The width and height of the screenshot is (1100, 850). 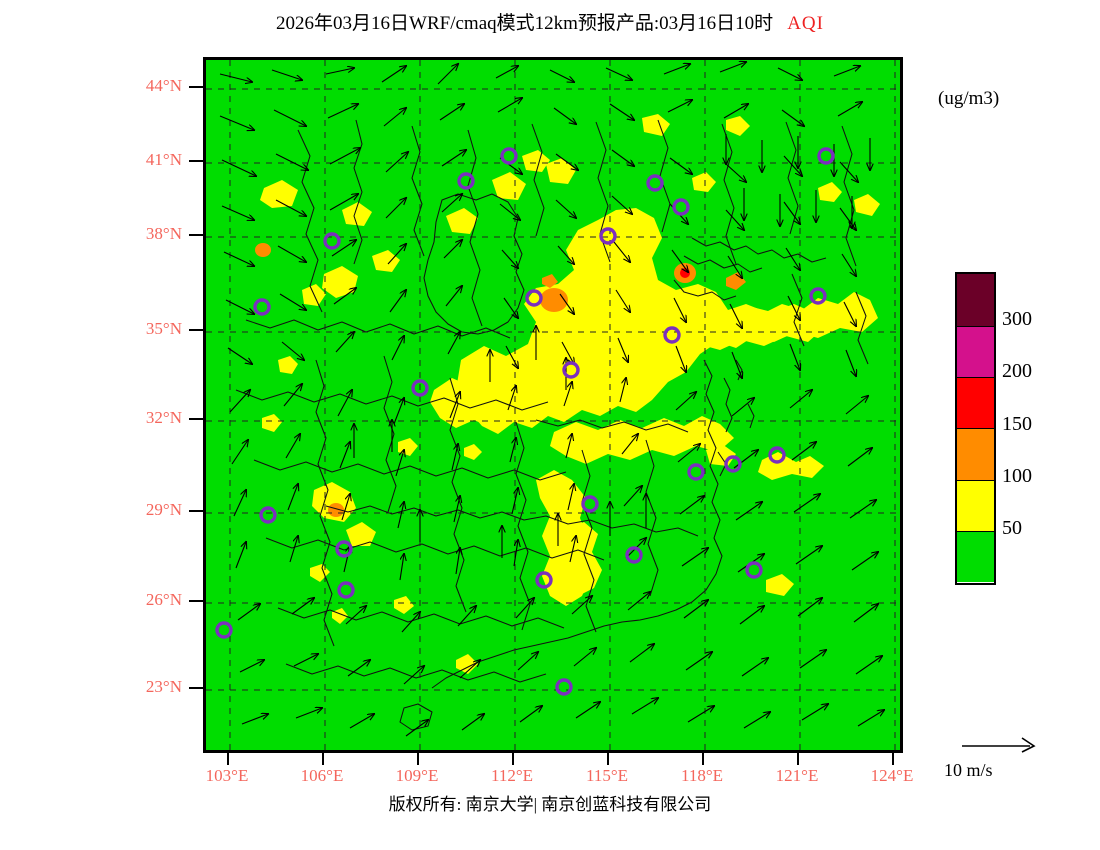 I want to click on hotspot-core-shandong, so click(x=685, y=273).